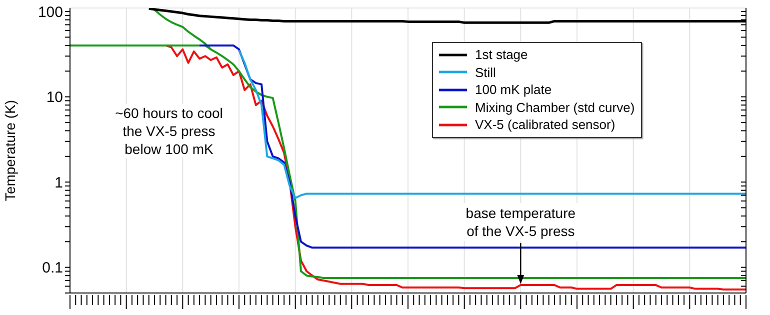  What do you see at coordinates (555, 107) in the screenshot?
I see `legend-label: Mixing Chamber (std curve)` at bounding box center [555, 107].